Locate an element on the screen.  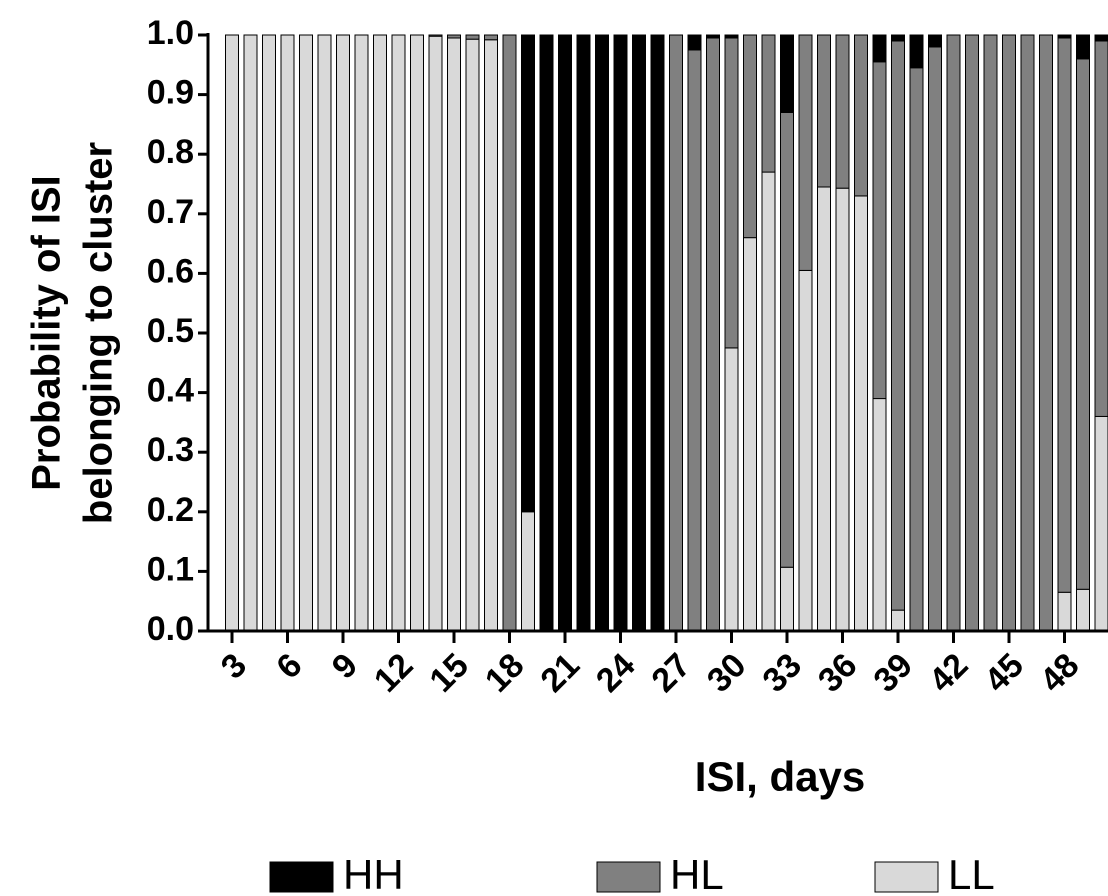
y-tick-label: 0.7 is located at coordinates (170, 212).